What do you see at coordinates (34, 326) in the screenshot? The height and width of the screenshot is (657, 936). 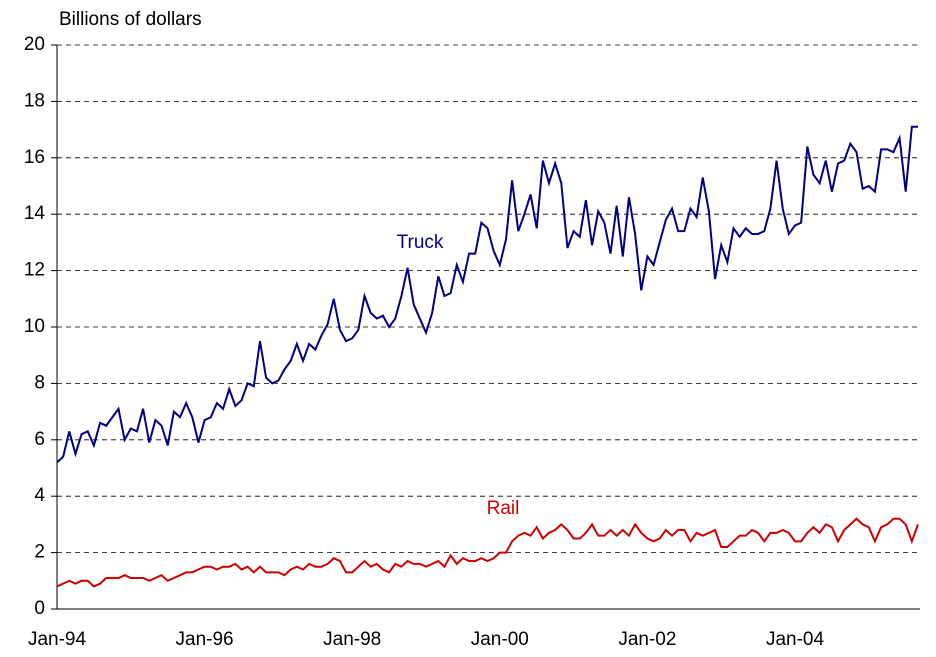 I see `y-tick-label: 10` at bounding box center [34, 326].